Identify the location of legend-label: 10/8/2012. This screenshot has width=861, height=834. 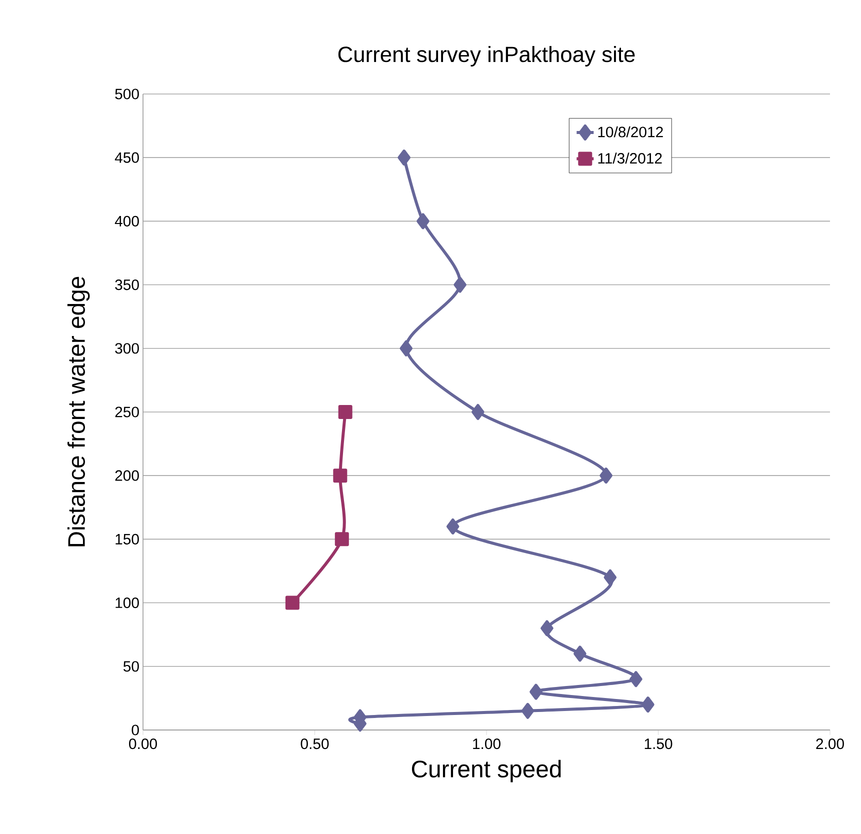
(630, 132).